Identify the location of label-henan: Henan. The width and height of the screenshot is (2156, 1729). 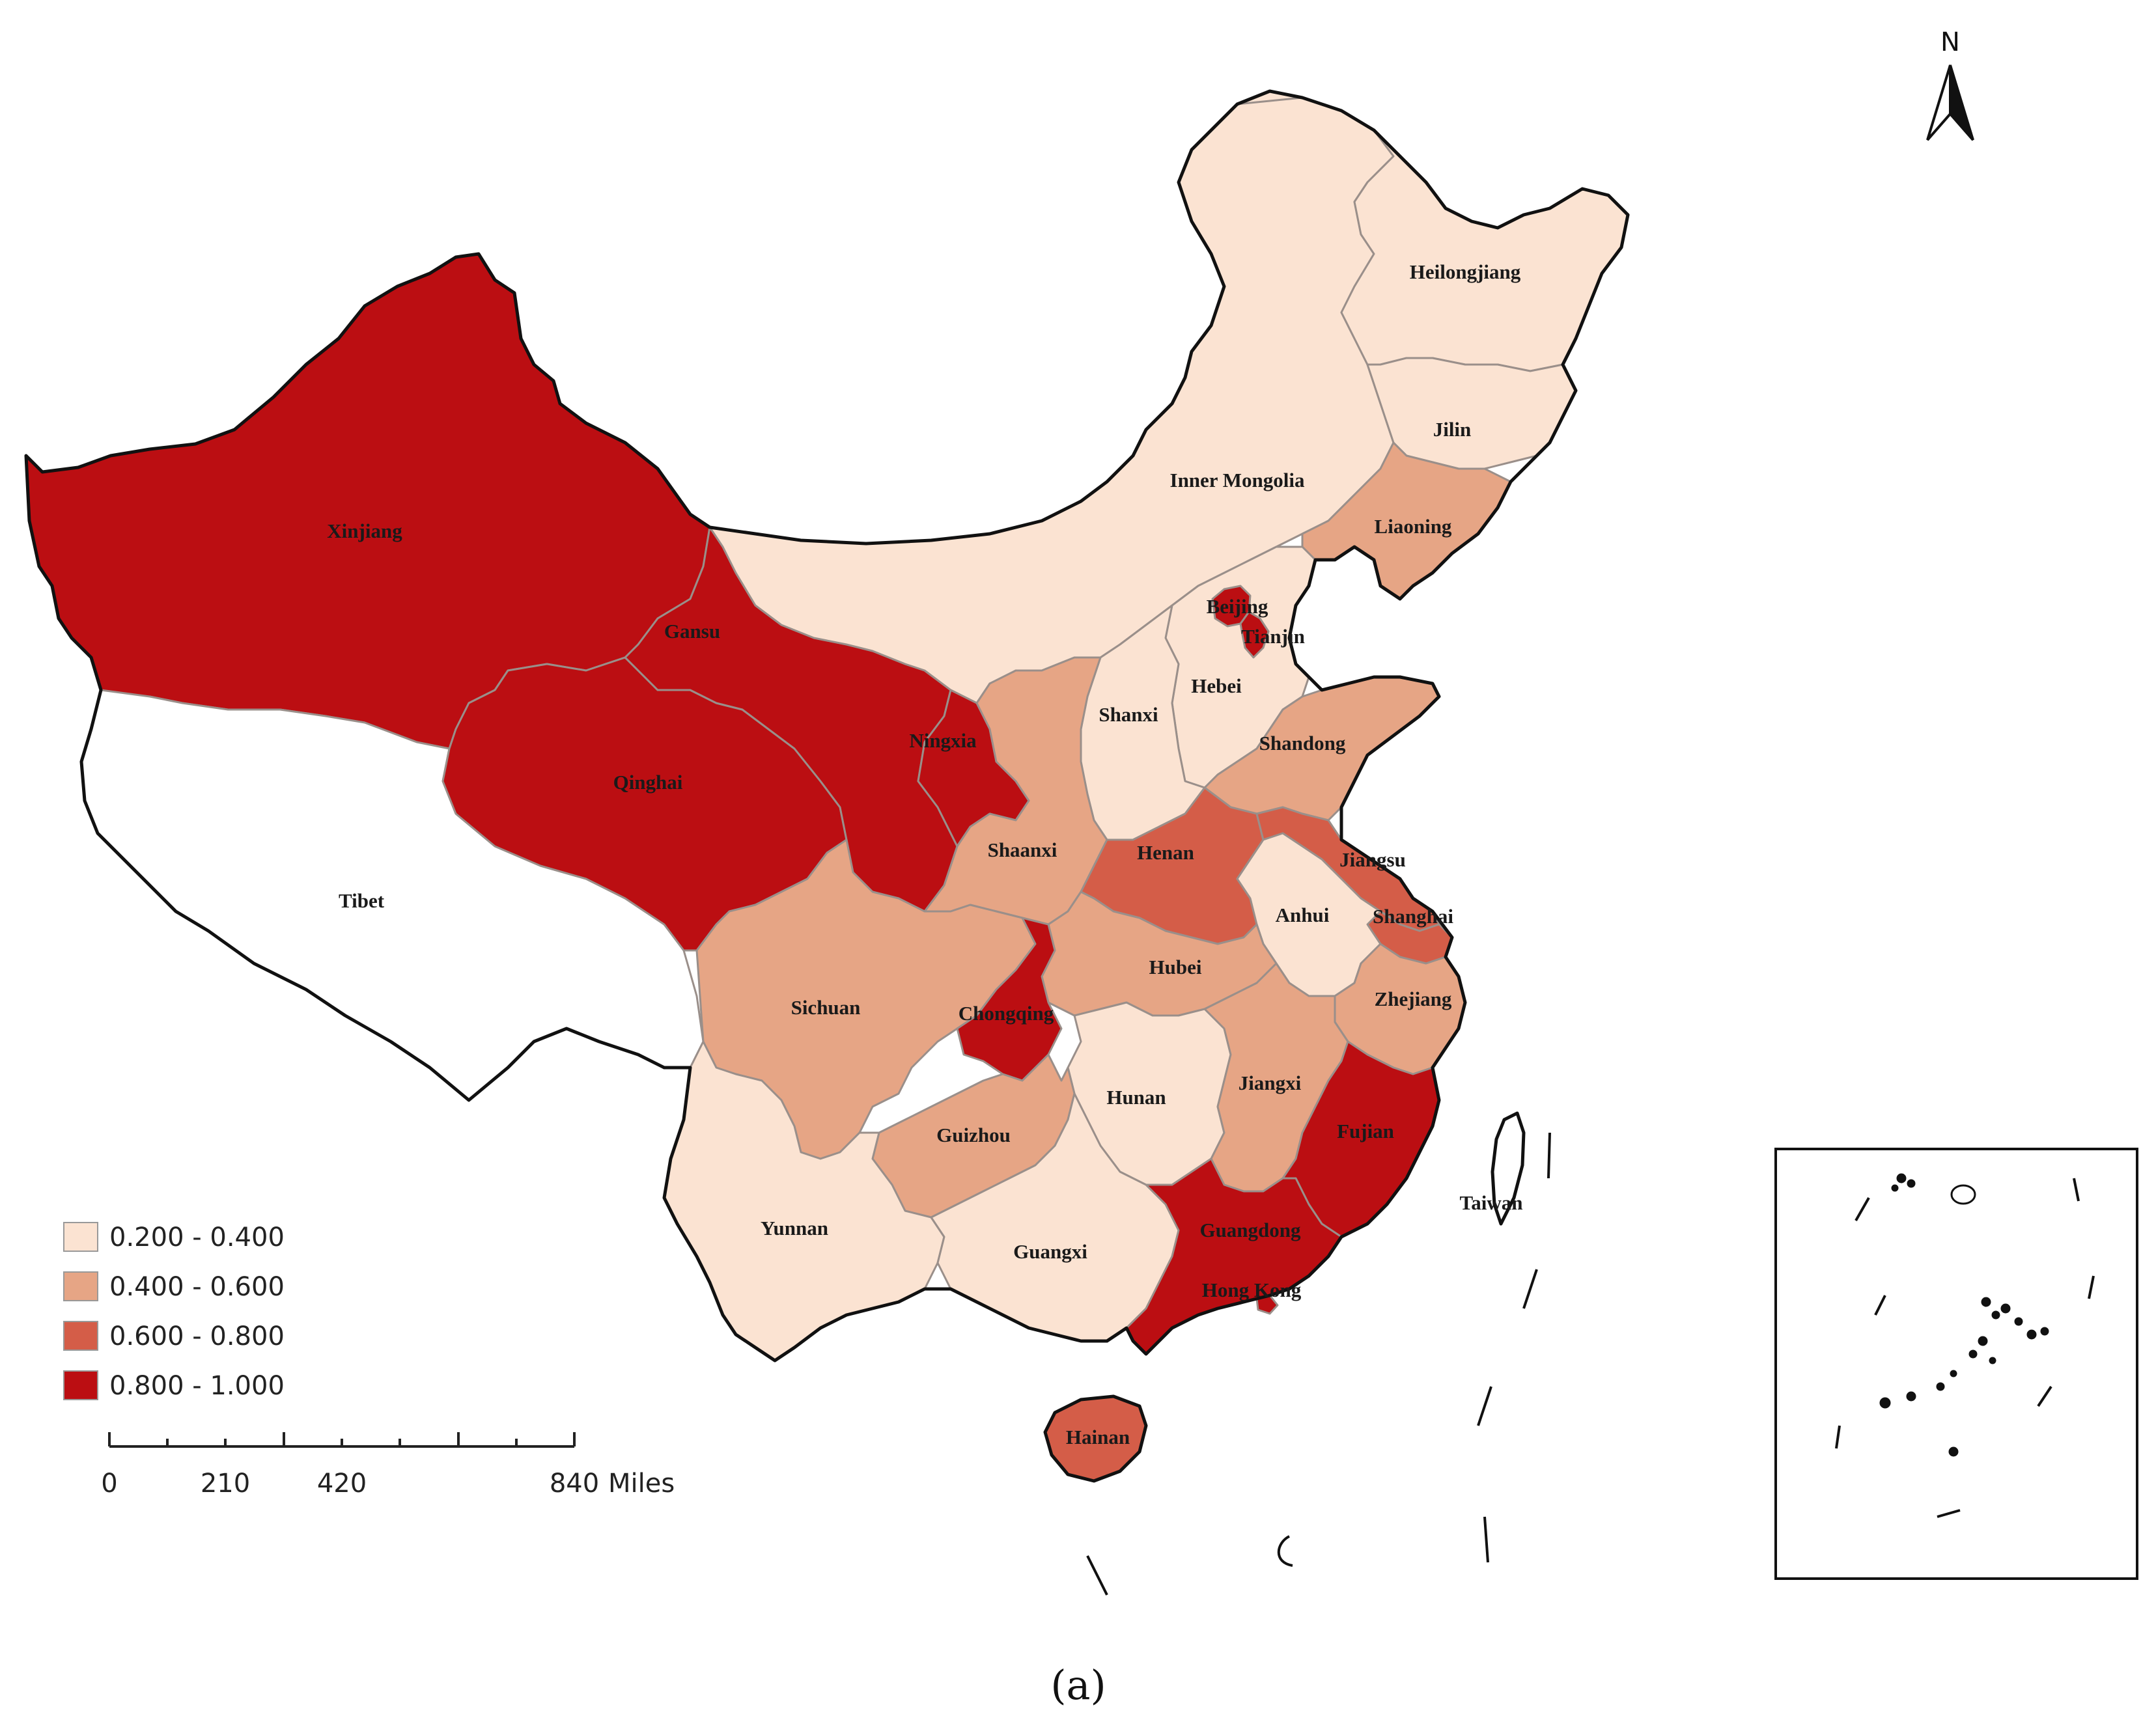
(1165, 852).